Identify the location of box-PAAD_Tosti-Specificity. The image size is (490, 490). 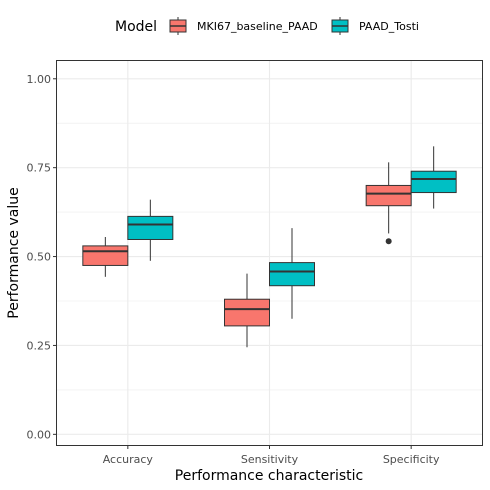
(433, 177).